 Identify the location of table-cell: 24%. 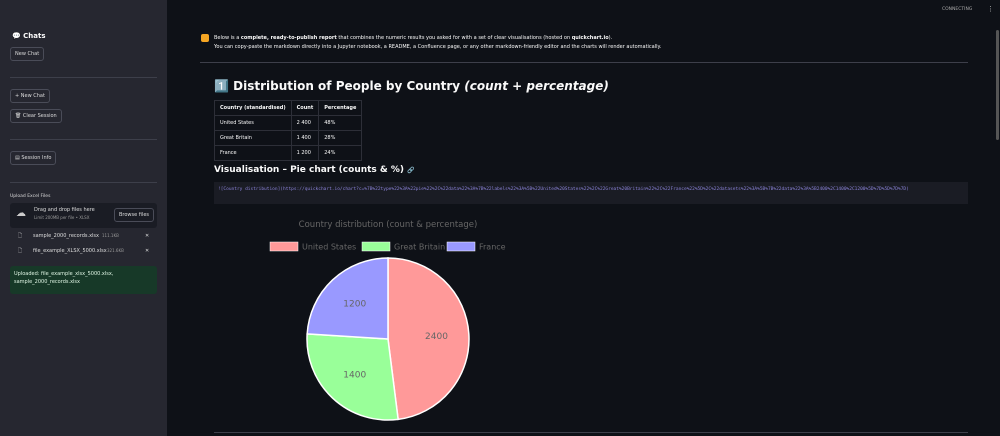
(340, 153).